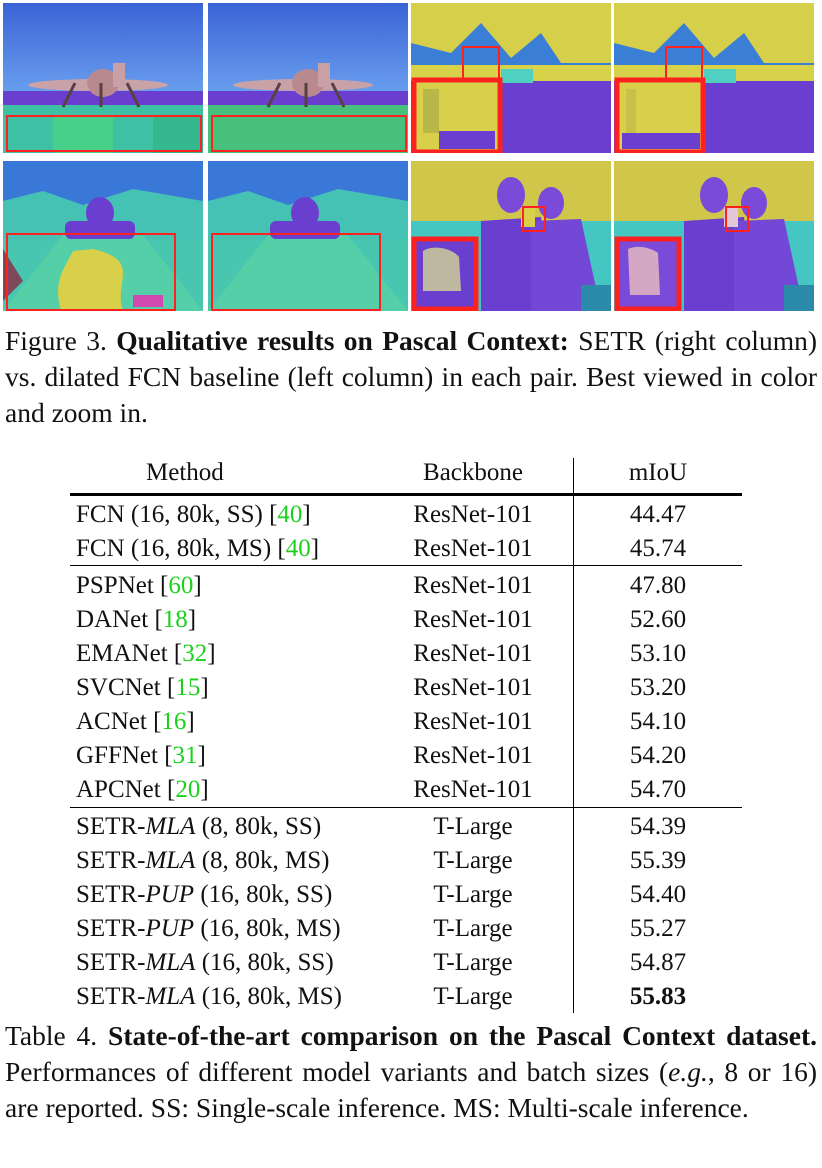 This screenshot has width=822, height=1168. I want to click on citation-link: 32, so click(195, 653).